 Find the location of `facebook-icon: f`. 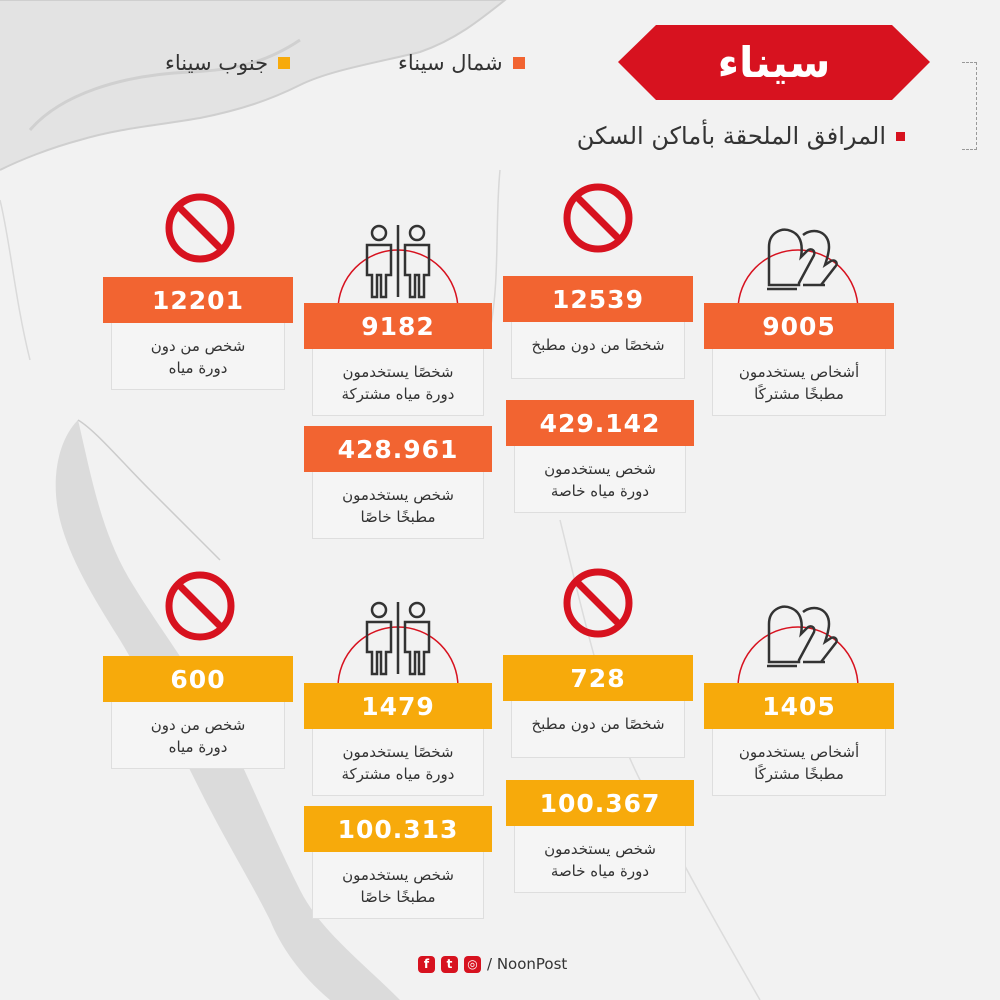

facebook-icon: f is located at coordinates (426, 964).